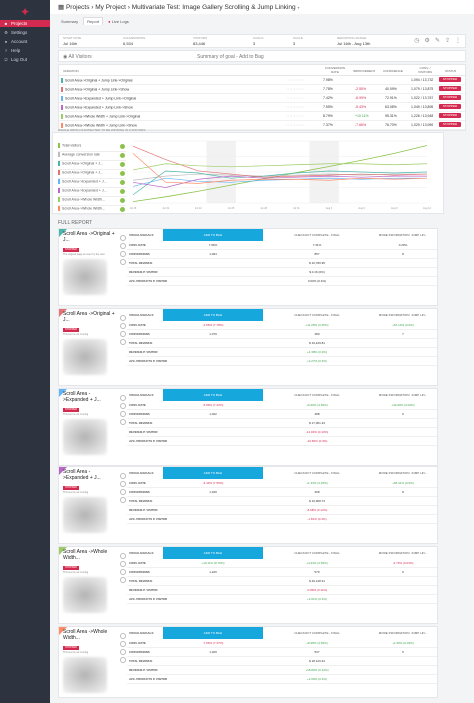  What do you see at coordinates (16, 32) in the screenshot?
I see `sidebar-item-settings: ⚙ Settings` at bounding box center [16, 32].